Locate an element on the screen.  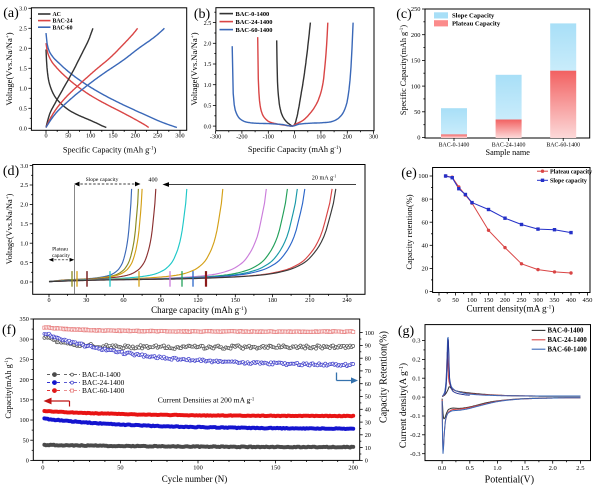
svg-text: 120 is located at coordinates (197, 300).